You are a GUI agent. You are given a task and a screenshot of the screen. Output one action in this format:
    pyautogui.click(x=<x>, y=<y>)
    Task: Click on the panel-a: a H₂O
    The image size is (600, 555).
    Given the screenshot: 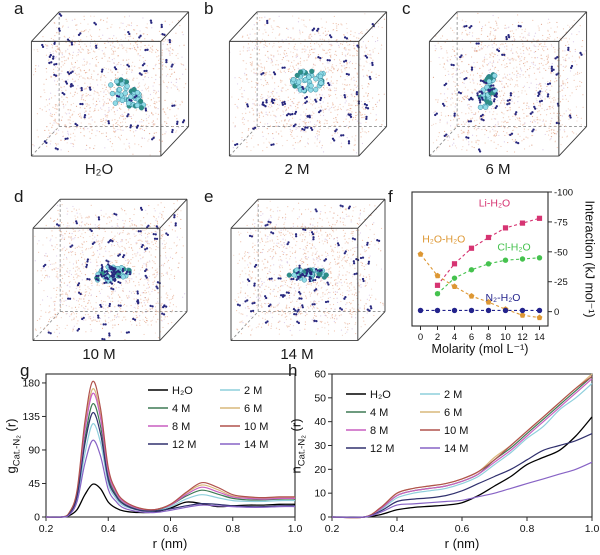 What is the action you would take?
    pyautogui.click(x=99, y=93)
    